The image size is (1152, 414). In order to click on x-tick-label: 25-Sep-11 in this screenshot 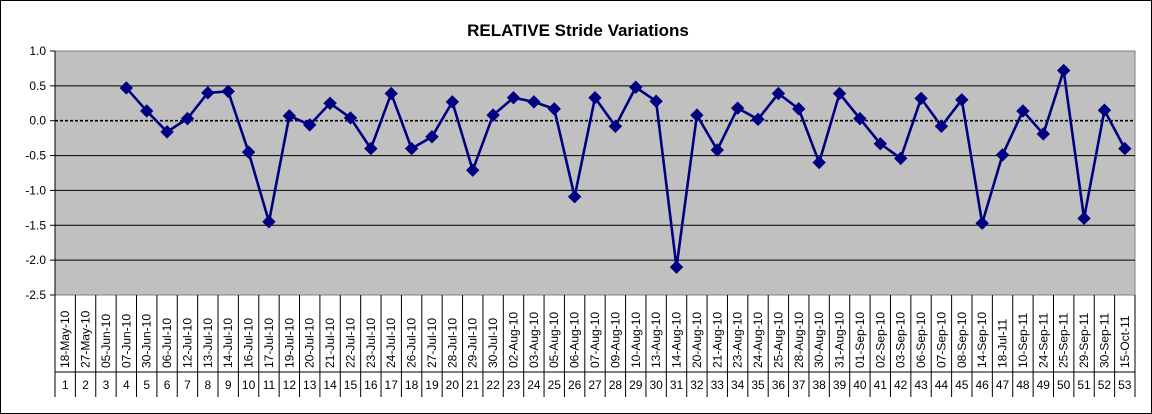, I will do `click(1064, 340)`.